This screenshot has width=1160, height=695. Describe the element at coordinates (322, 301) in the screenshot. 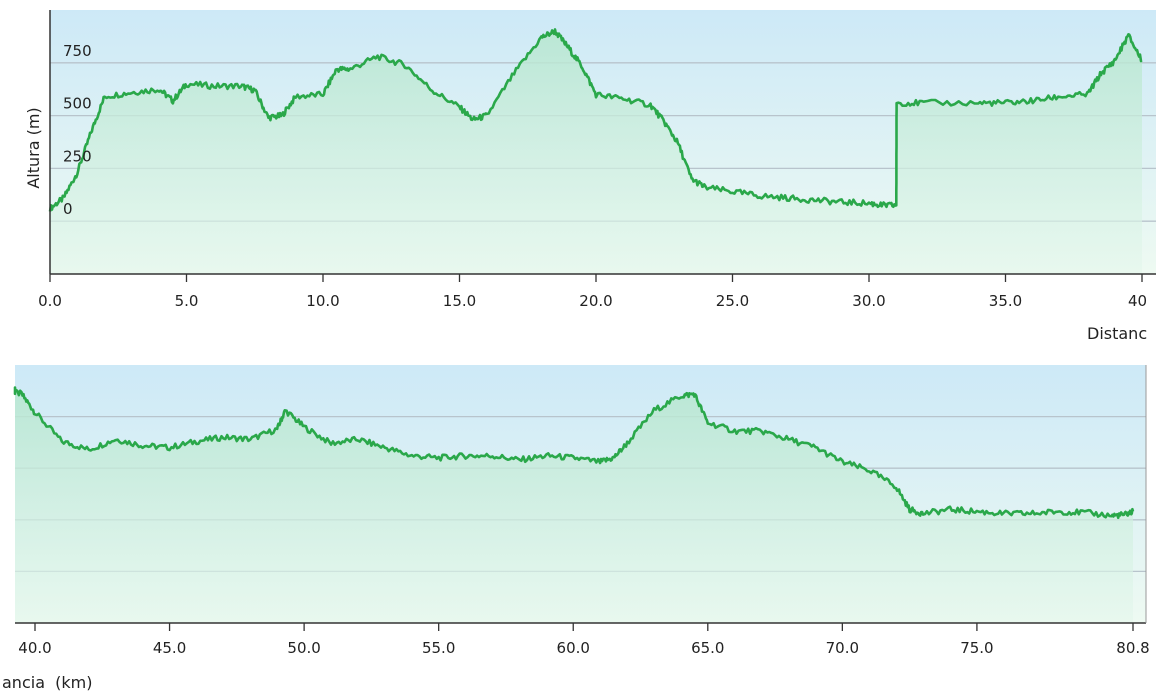

I see `x-tick-label: 10.0` at that location.